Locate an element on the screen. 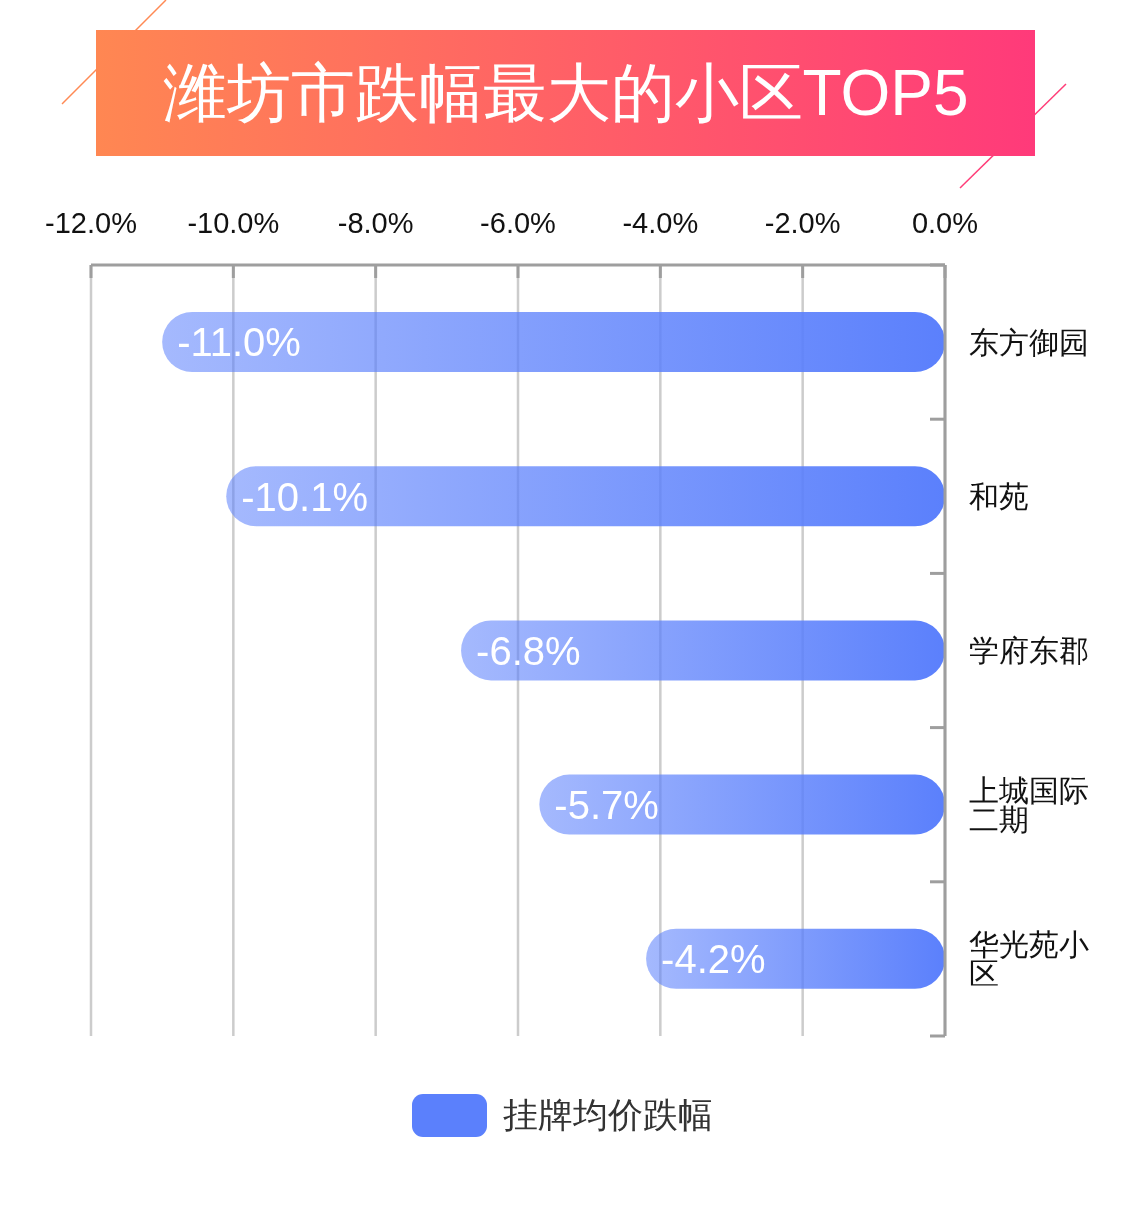 The image size is (1125, 1212). y-tick-label: 学府东郡 is located at coordinates (1029, 651).